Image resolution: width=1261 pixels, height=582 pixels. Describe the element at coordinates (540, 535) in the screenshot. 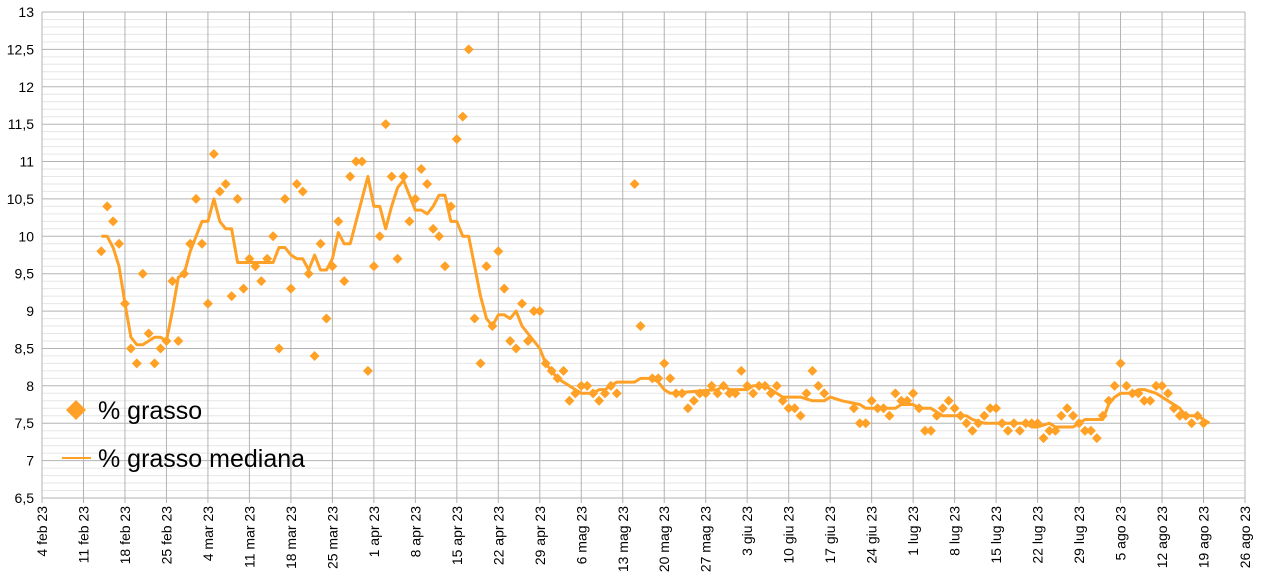

I see `x-tick-label: 29 apr 23` at that location.